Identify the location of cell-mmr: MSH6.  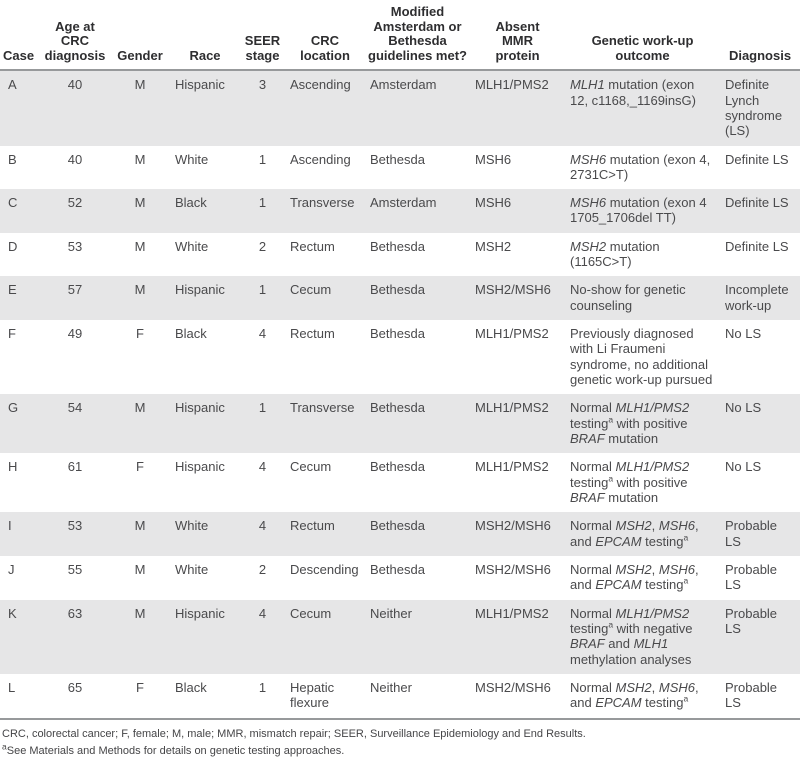
(493, 159).